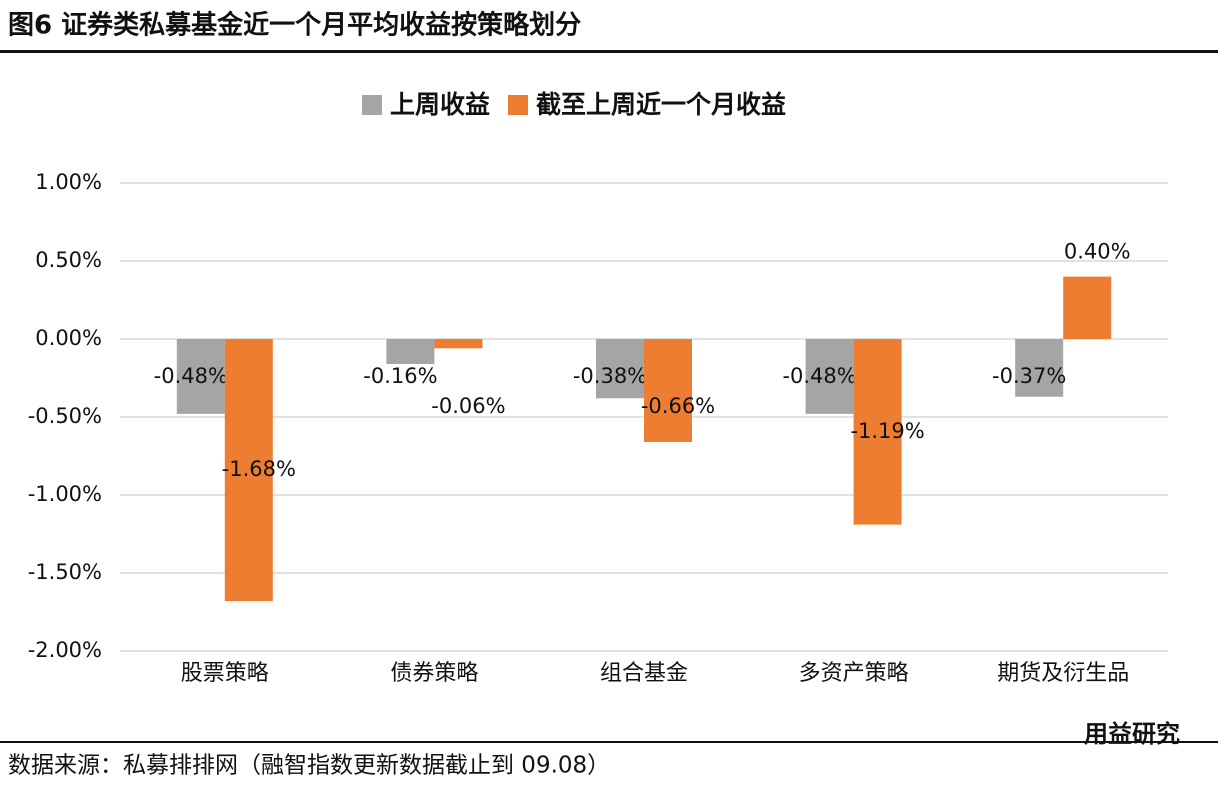 The image size is (1218, 788). I want to click on data-label: 0.40%, so click(1097, 252).